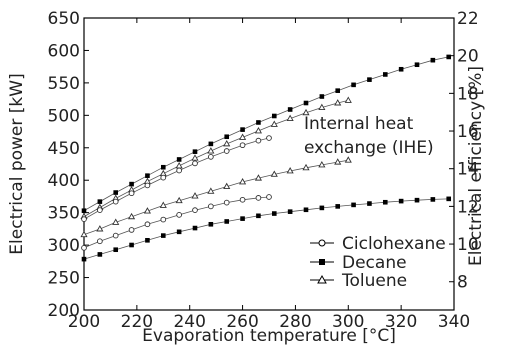 This screenshot has width=508, height=350. I want to click on y-tick-label-8: 600, so click(64, 51).